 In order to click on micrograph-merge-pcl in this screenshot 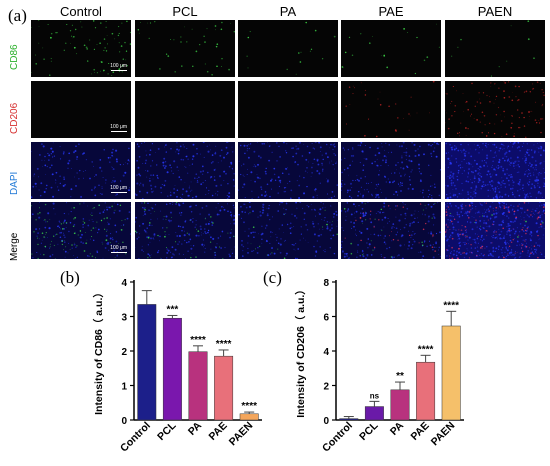, I will do `click(185, 230)`.